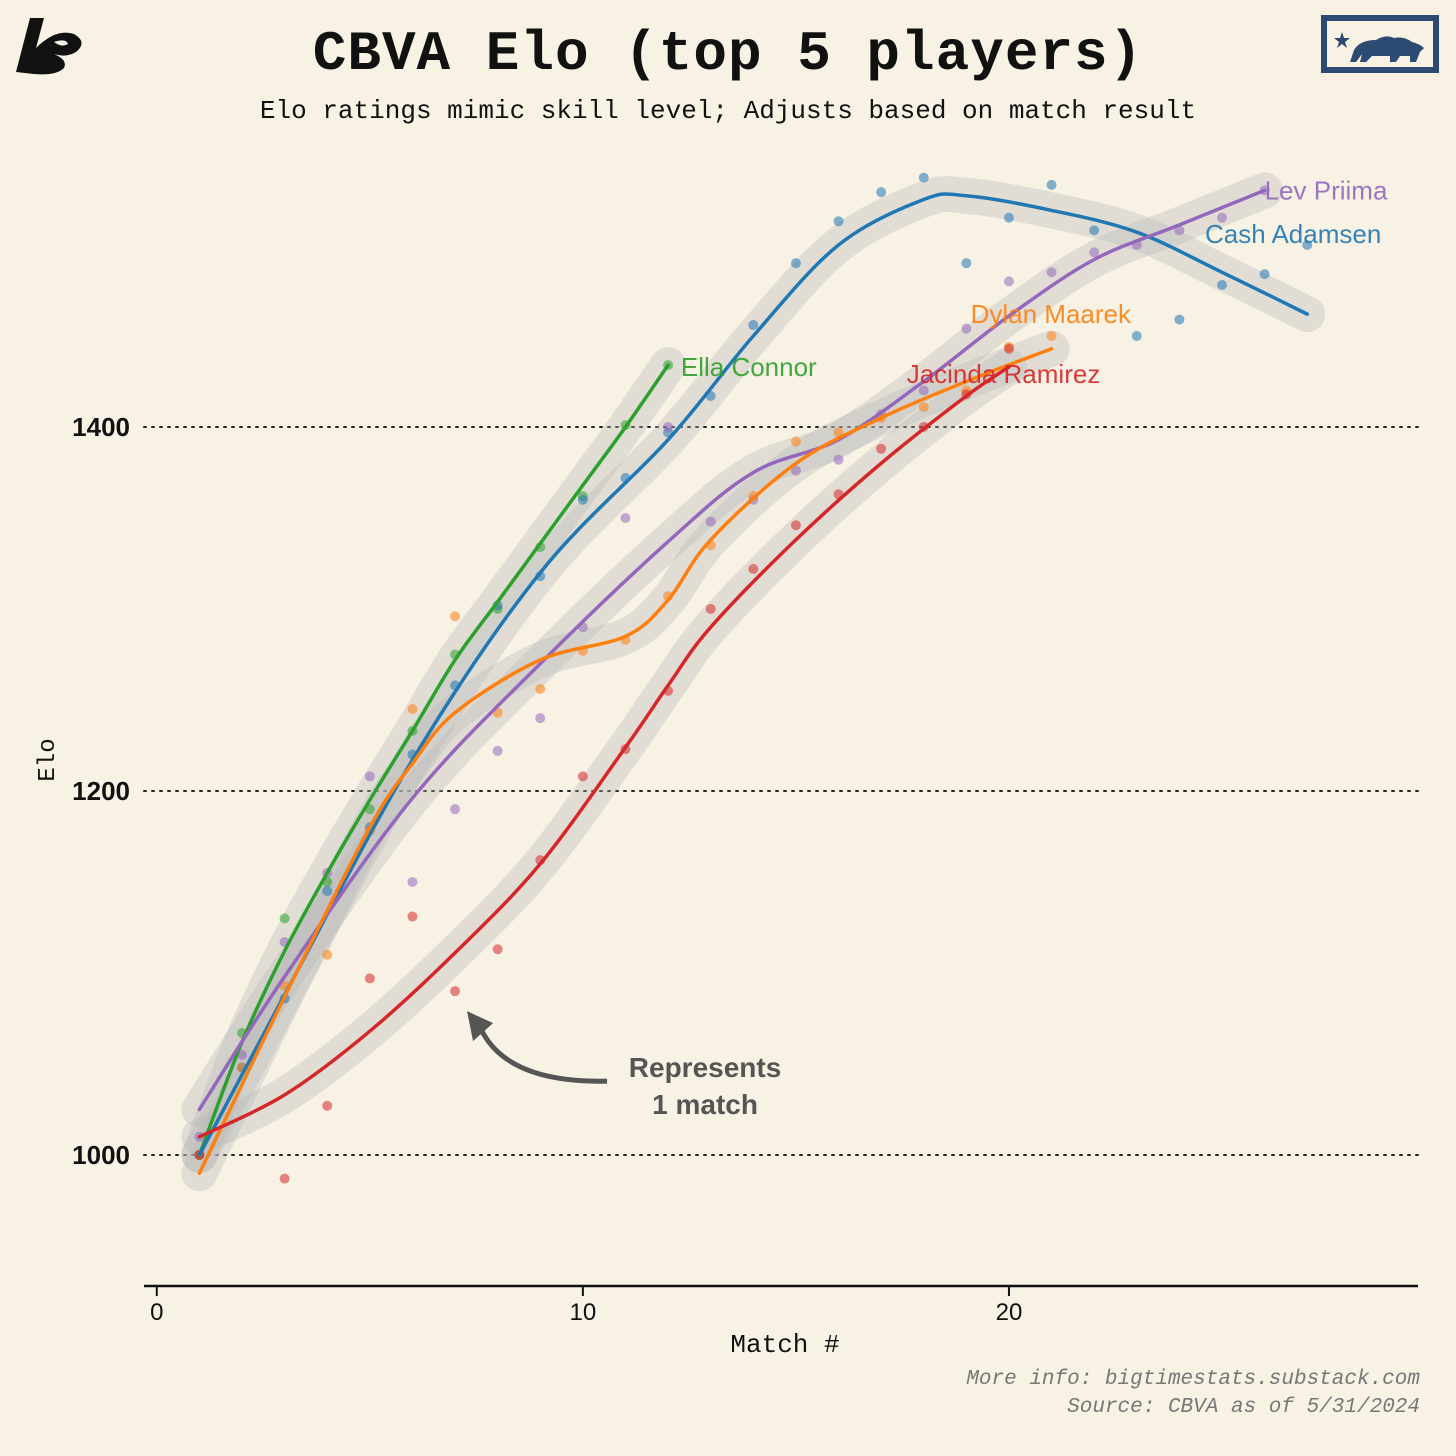  What do you see at coordinates (48, 759) in the screenshot?
I see `y-axis-label: Elo` at bounding box center [48, 759].